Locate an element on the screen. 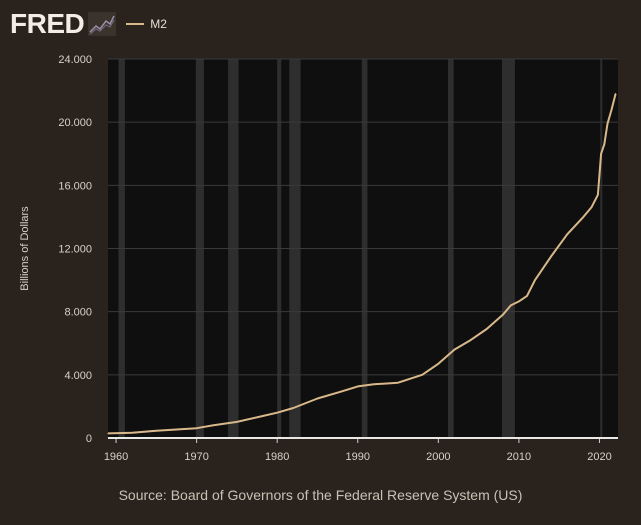 The image size is (641, 525). x-tick-label: 2020 is located at coordinates (599, 457).